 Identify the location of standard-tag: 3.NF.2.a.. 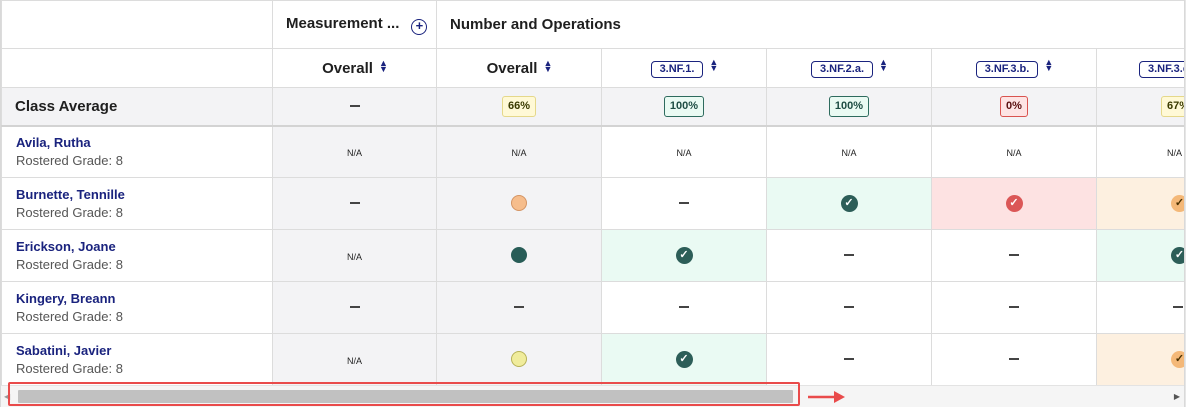
(842, 69).